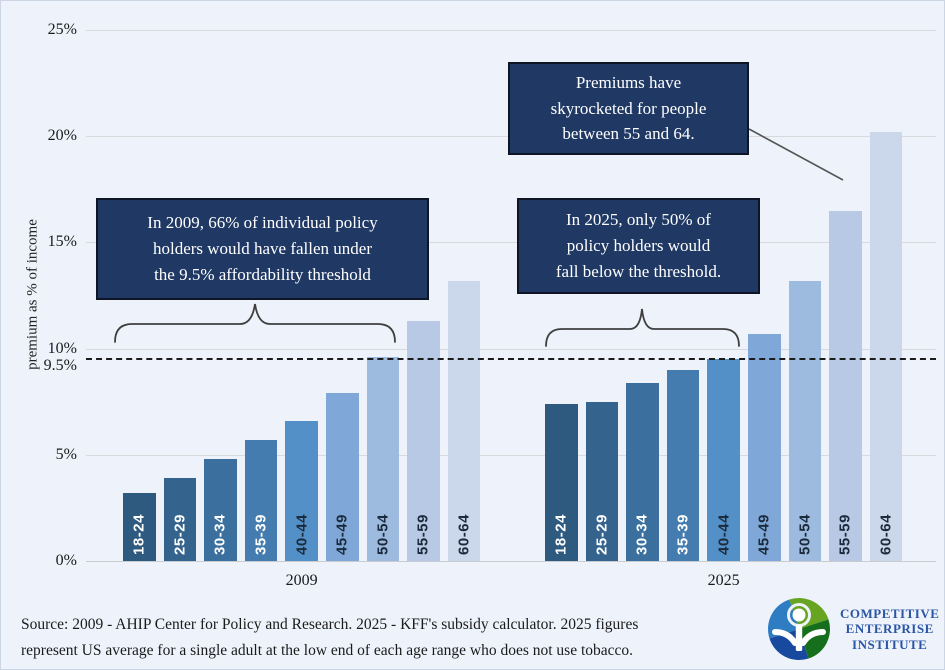  What do you see at coordinates (799, 629) in the screenshot?
I see `cei-logo-icon` at bounding box center [799, 629].